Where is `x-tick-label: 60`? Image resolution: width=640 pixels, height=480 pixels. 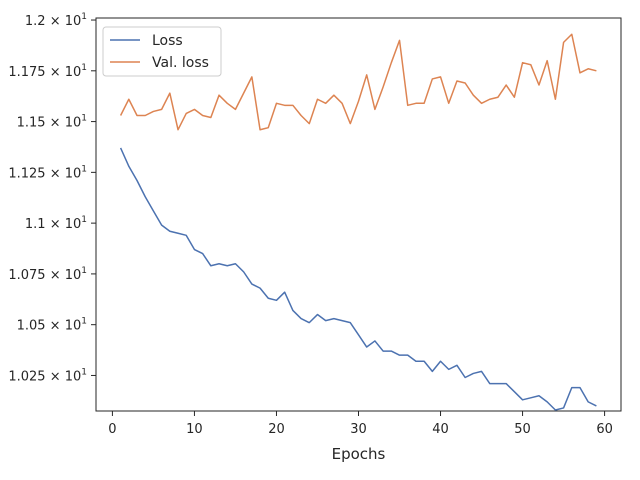
x-tick-label: 60 is located at coordinates (604, 429).